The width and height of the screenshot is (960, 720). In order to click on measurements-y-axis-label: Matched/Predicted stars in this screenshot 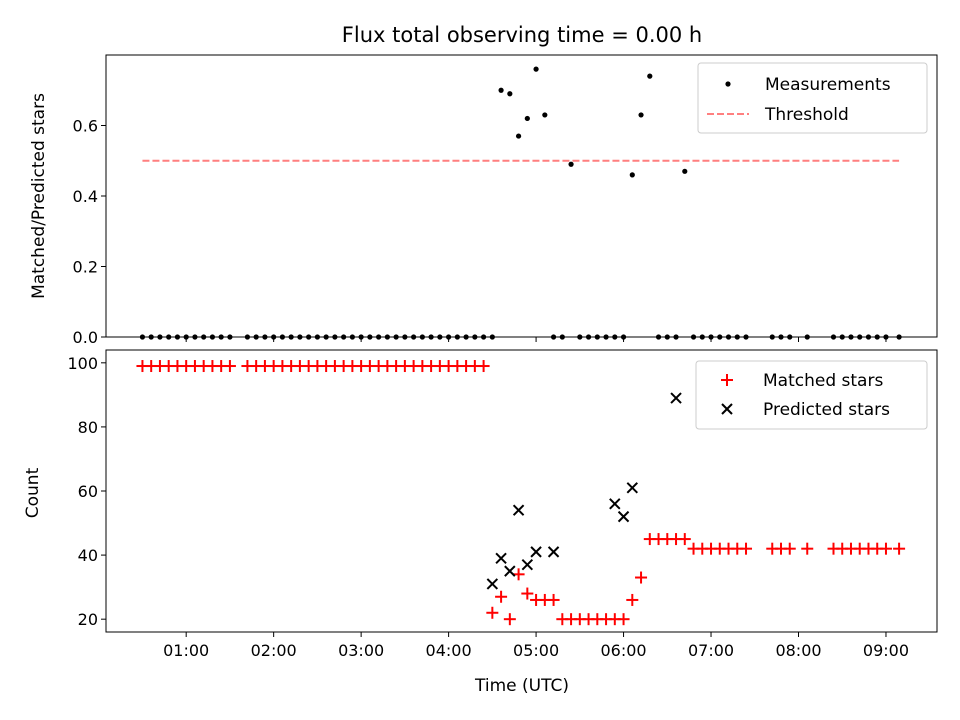, I will do `click(39, 196)`.